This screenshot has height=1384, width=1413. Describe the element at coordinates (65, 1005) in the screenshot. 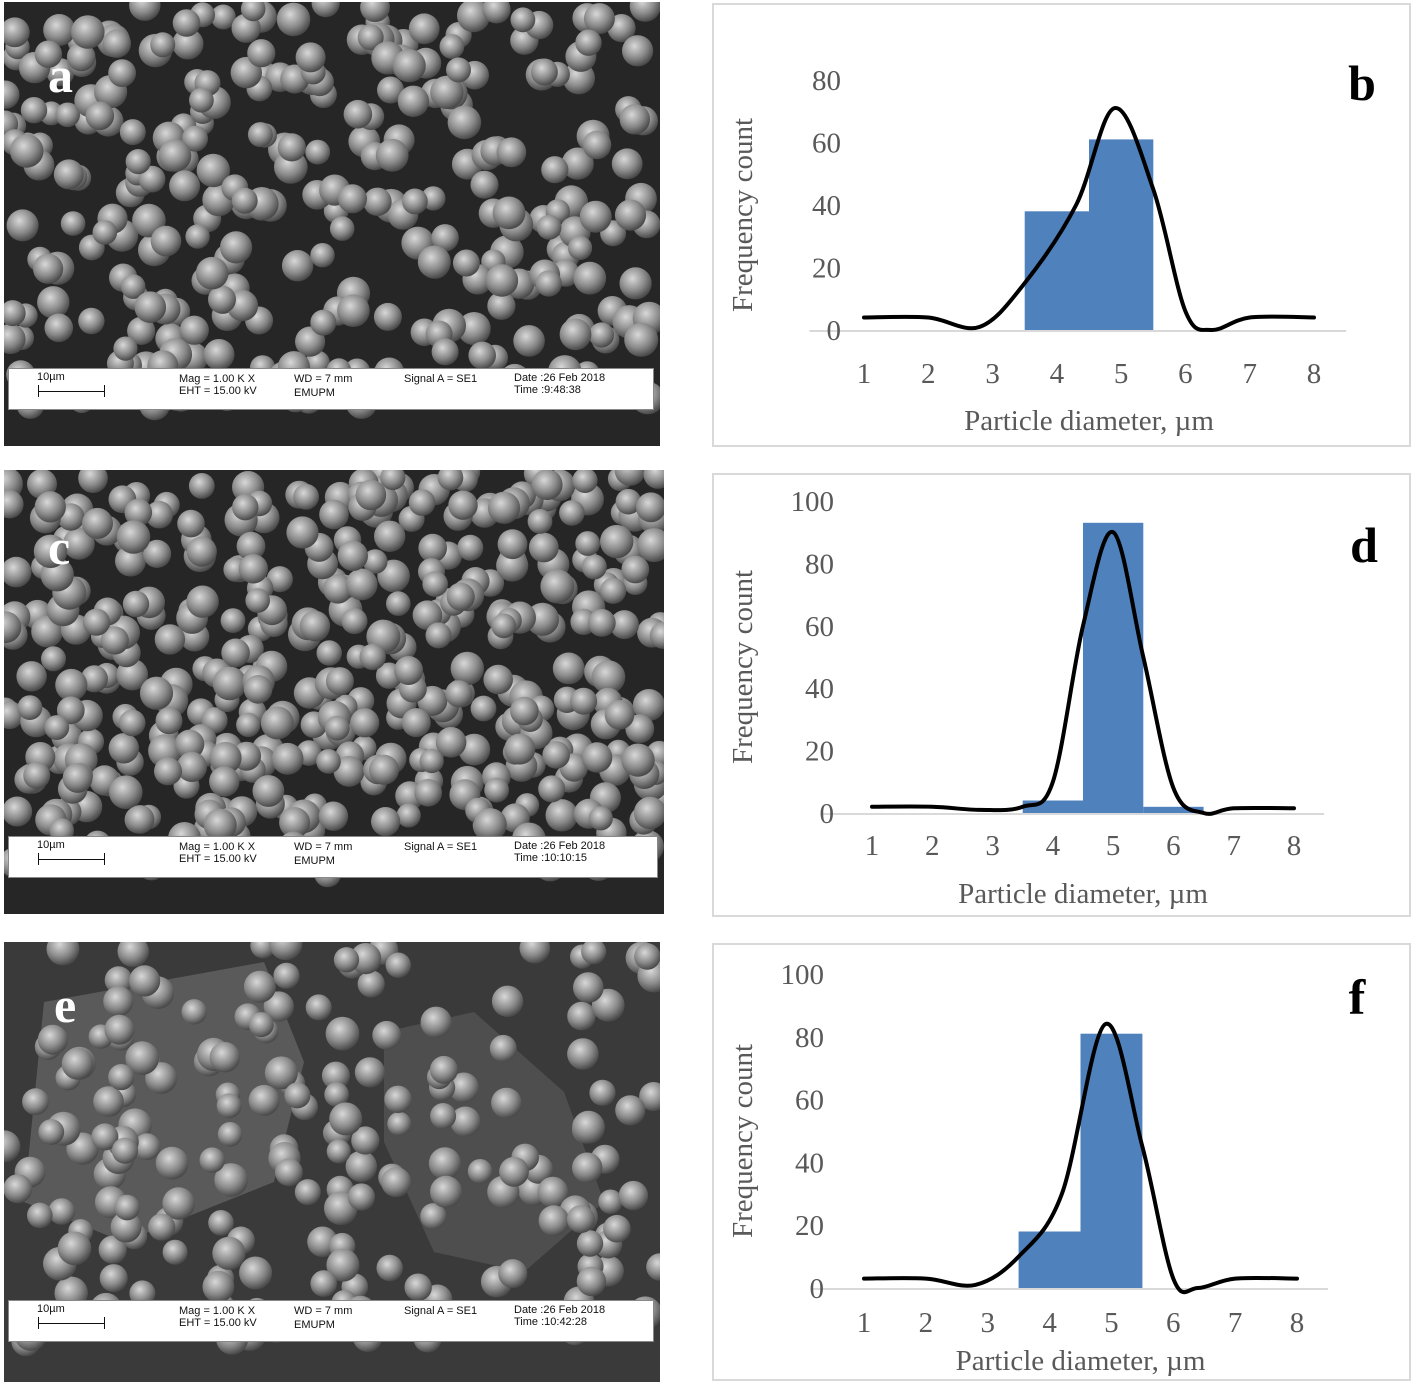

I see `panel-label: e` at that location.